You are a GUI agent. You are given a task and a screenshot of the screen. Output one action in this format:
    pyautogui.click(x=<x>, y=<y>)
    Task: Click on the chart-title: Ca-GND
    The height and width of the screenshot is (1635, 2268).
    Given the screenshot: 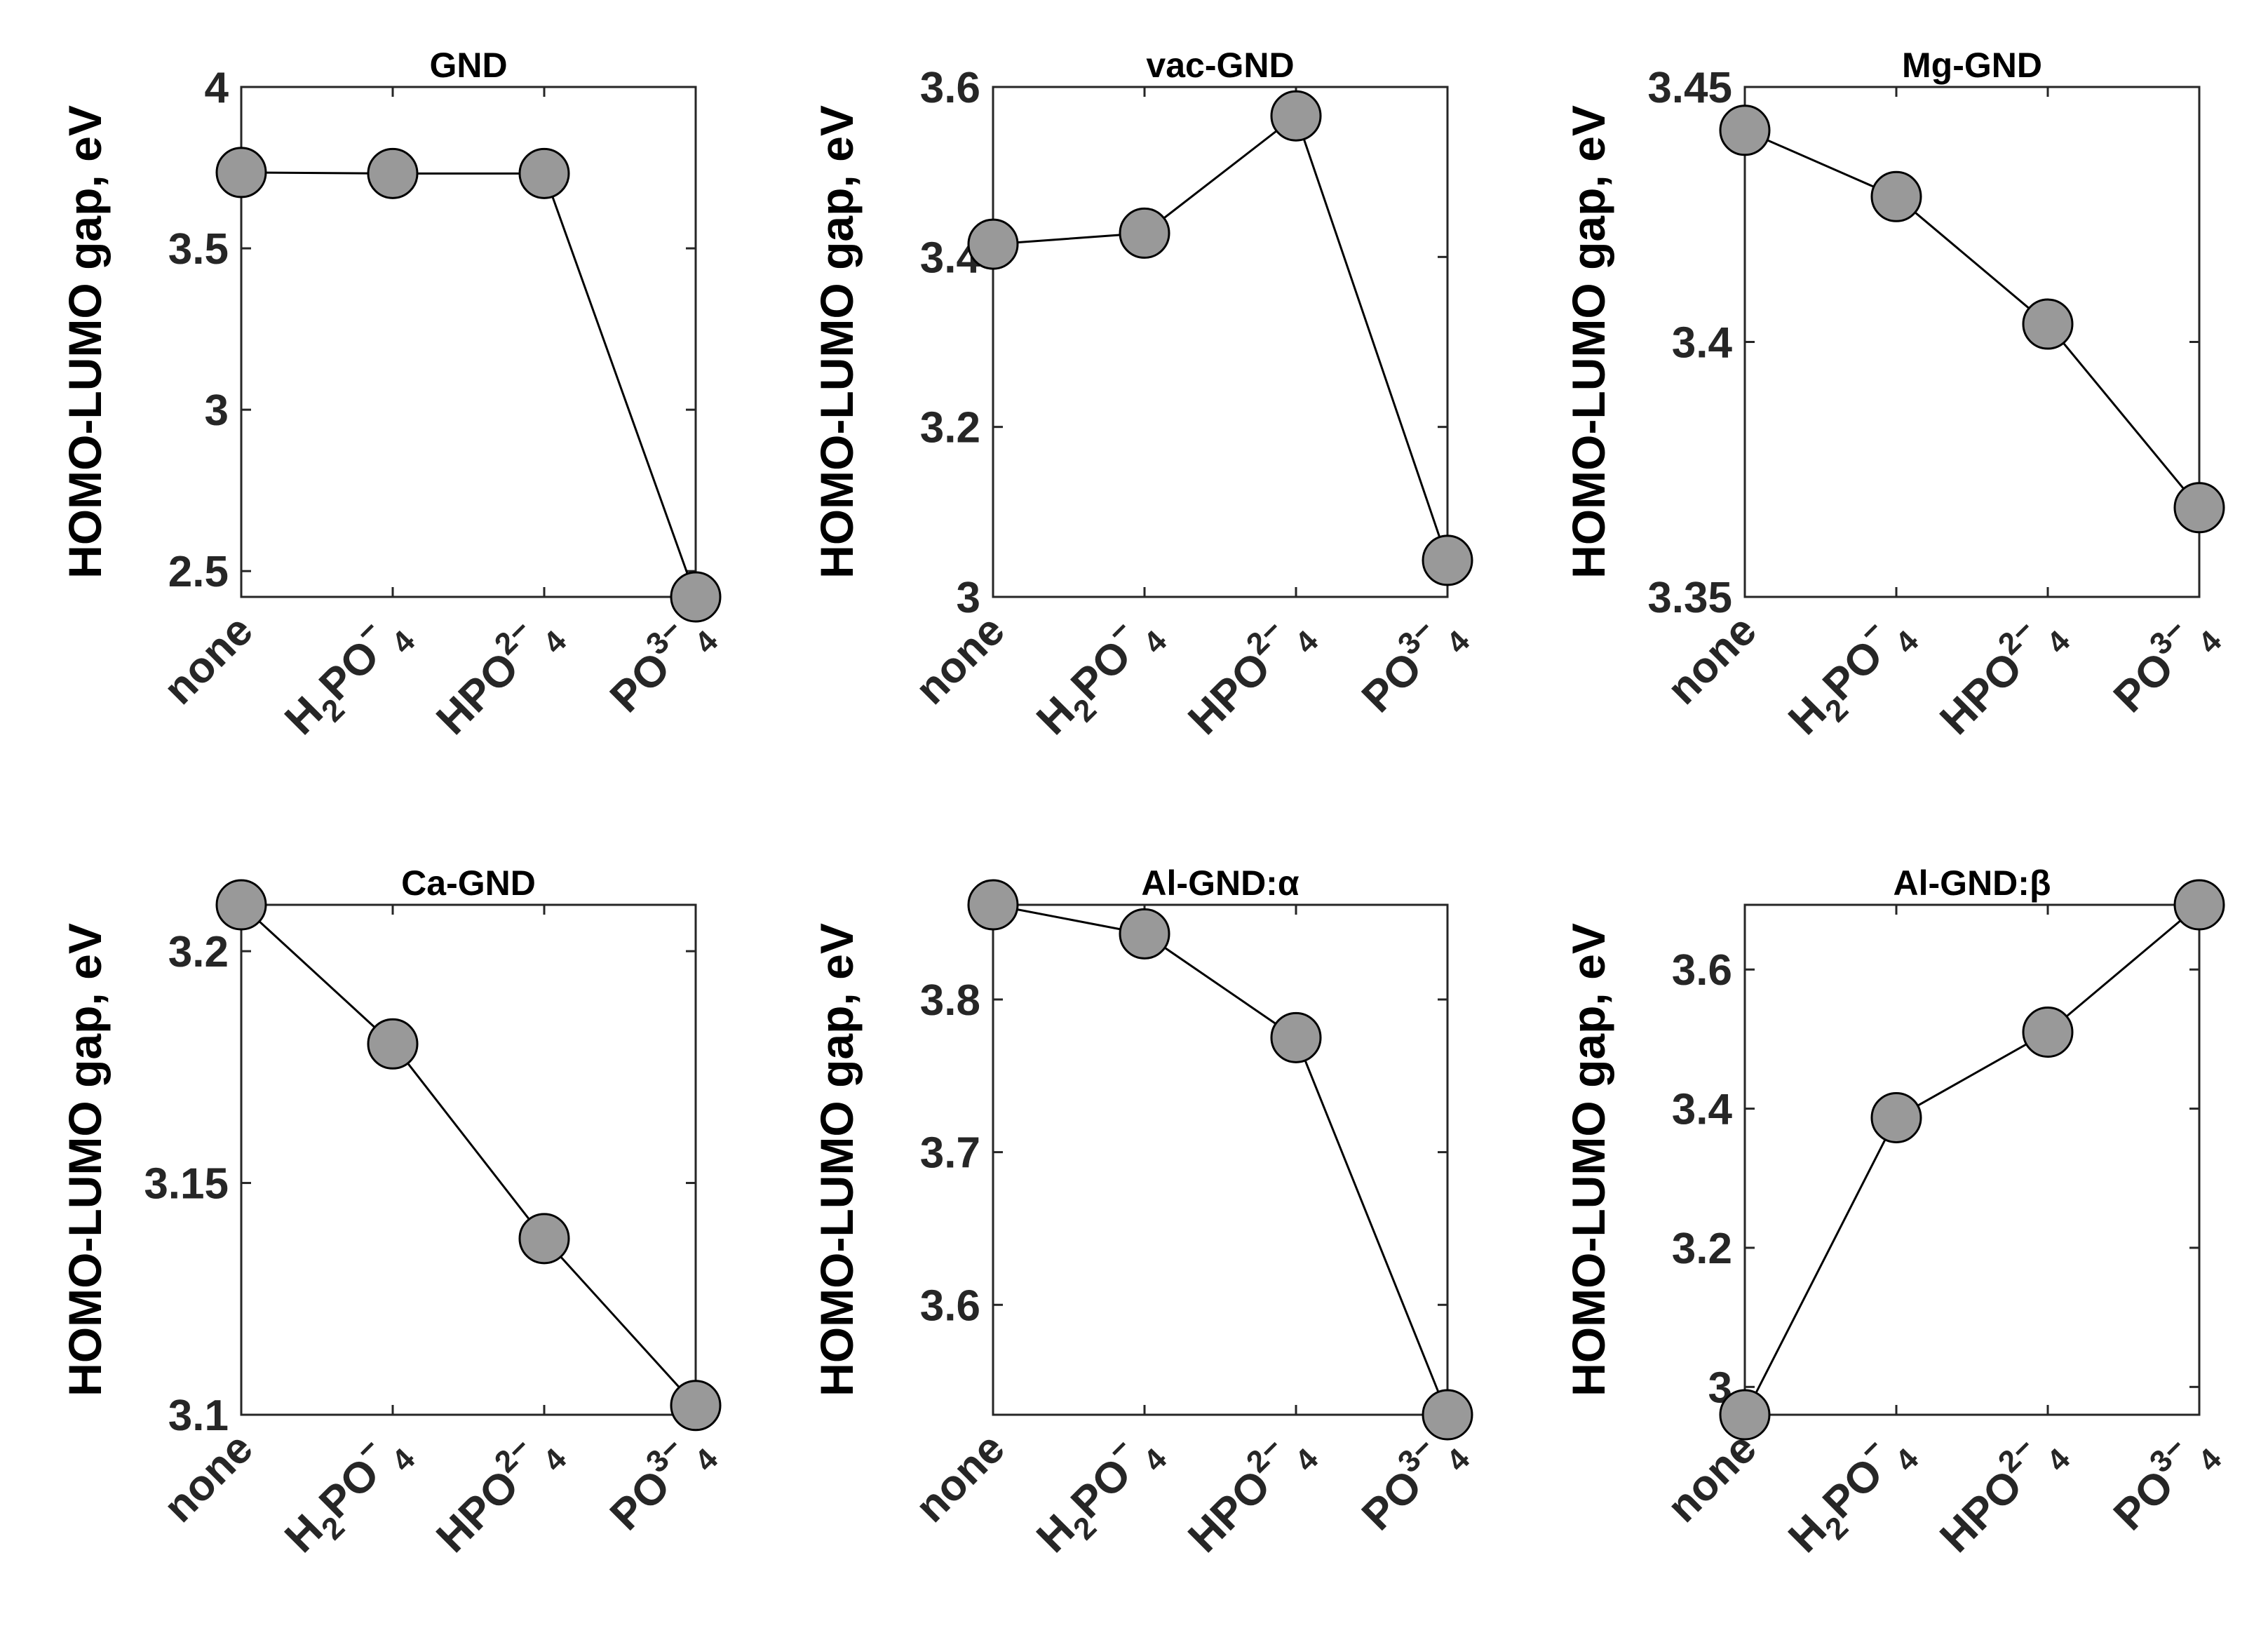 What is the action you would take?
    pyautogui.click(x=468, y=883)
    